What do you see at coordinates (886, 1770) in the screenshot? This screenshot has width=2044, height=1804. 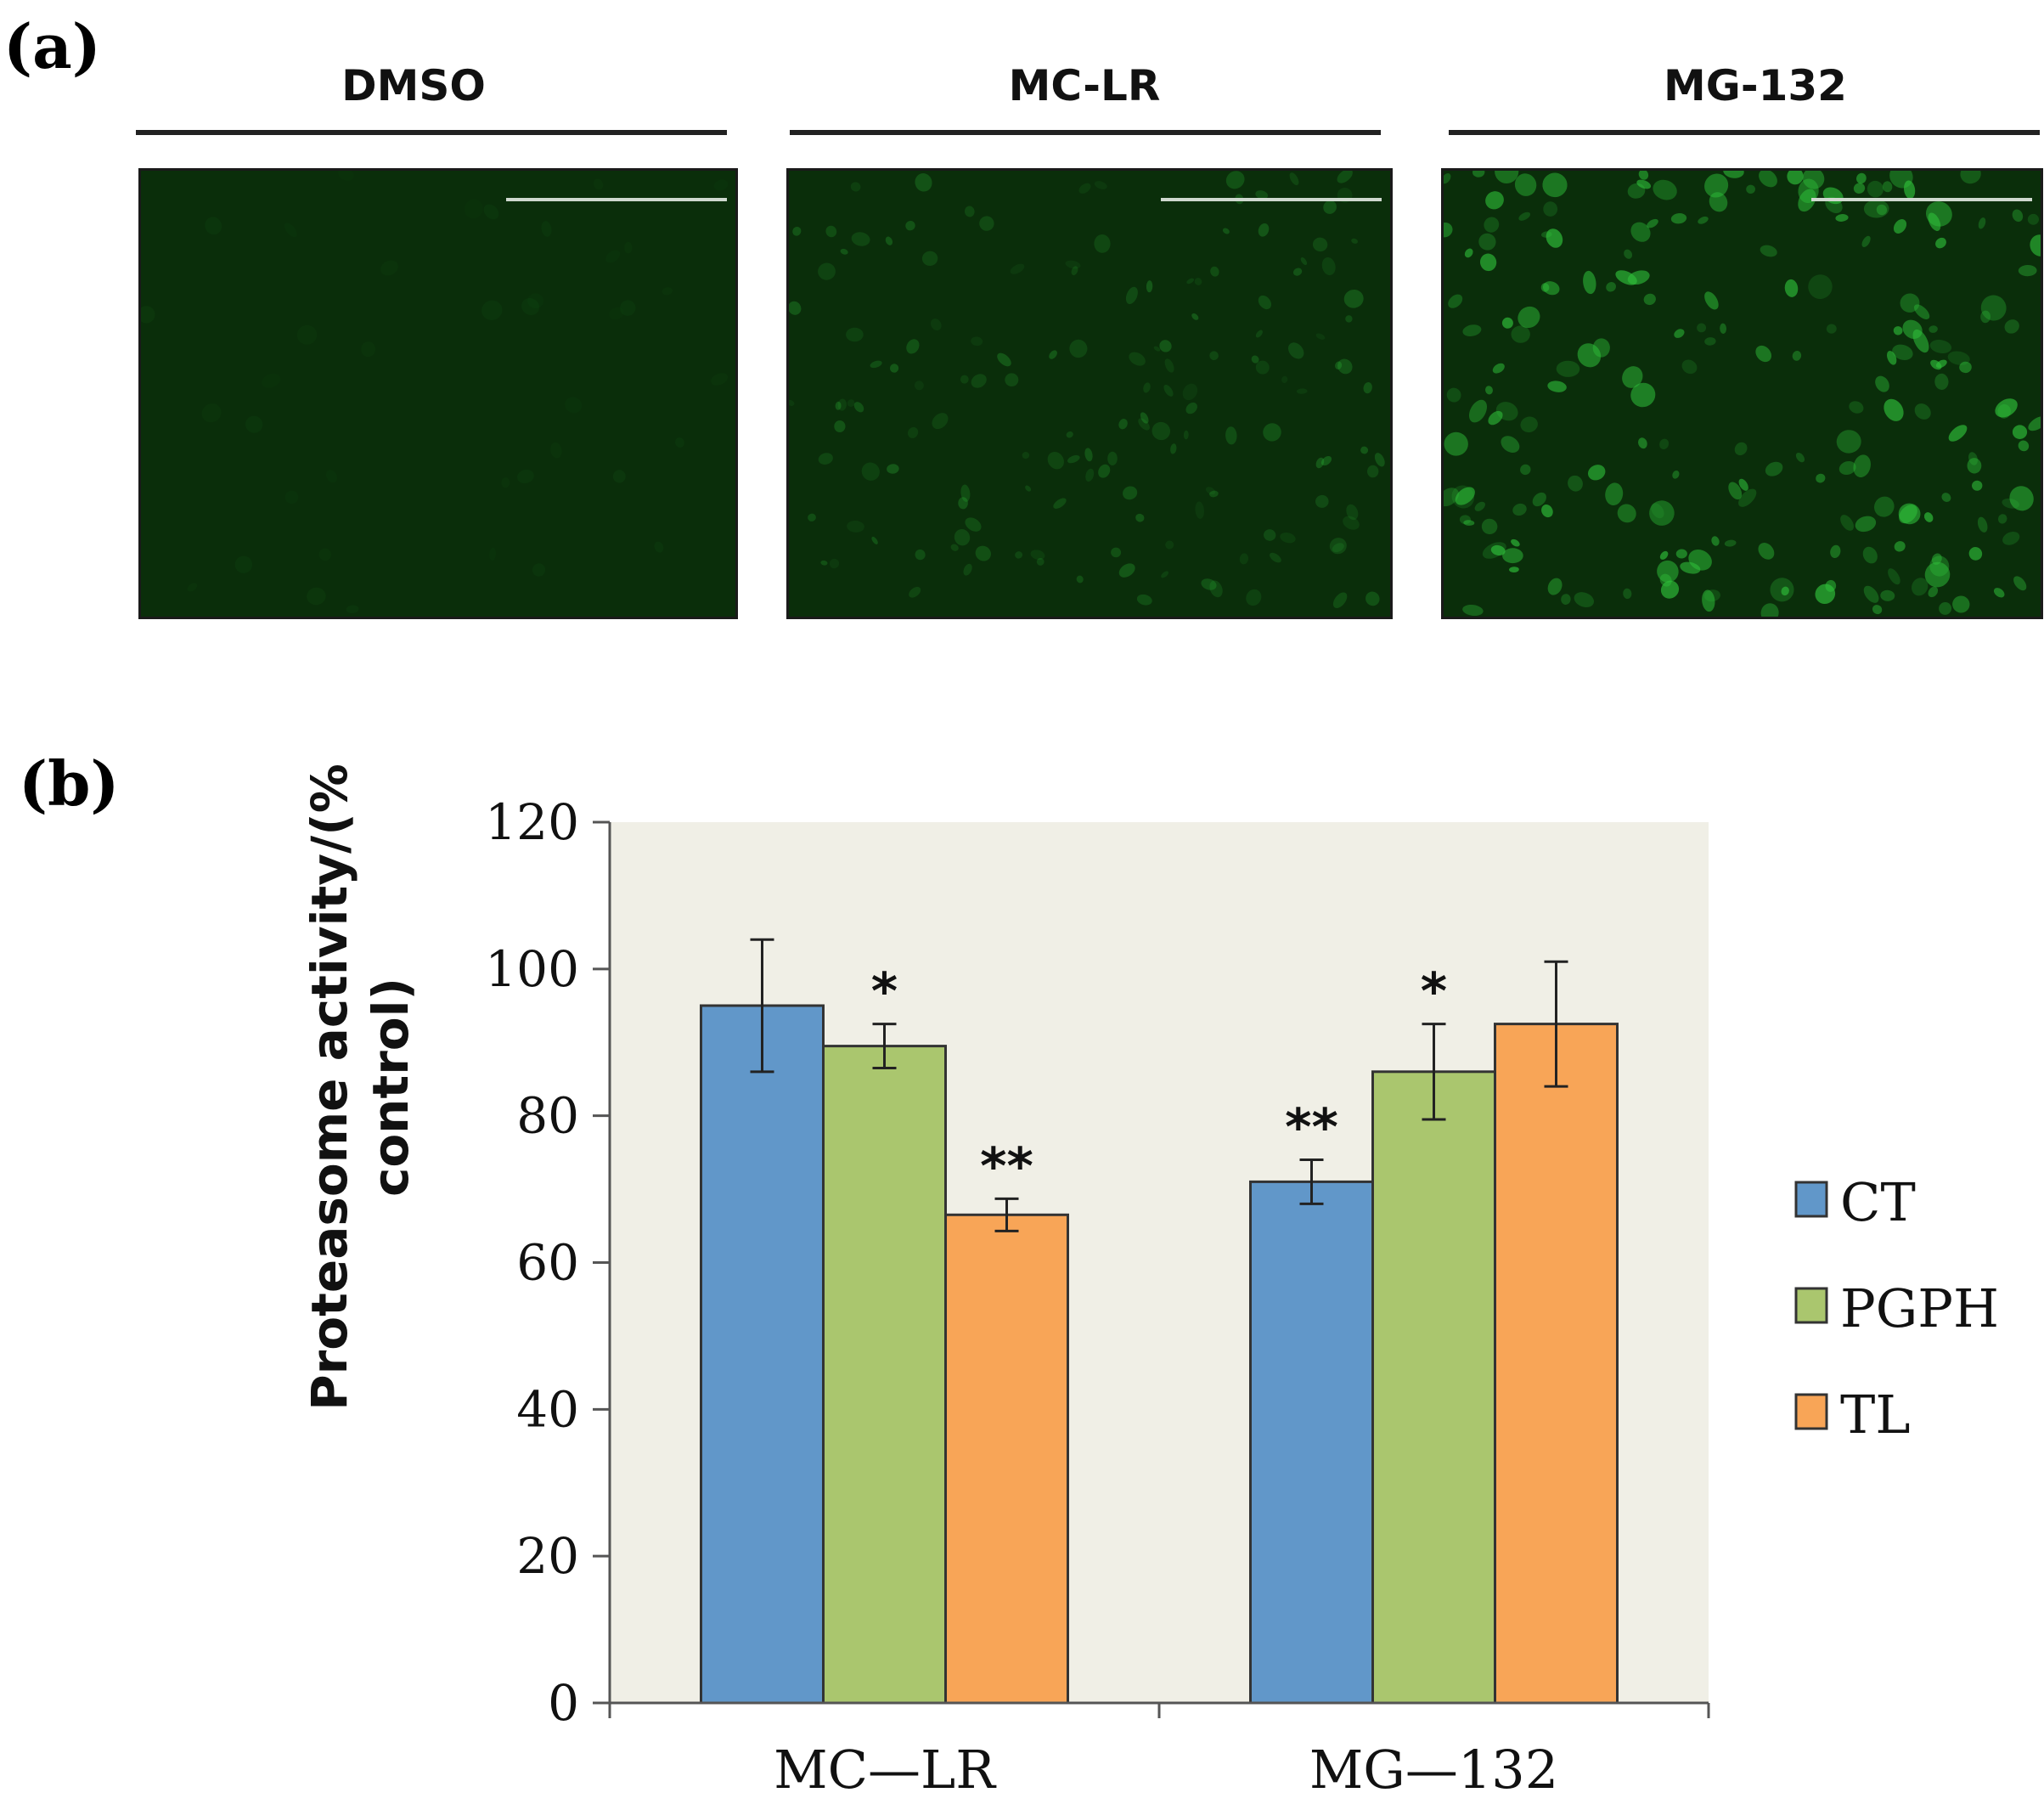 I see `category-label-0: MC—LR` at bounding box center [886, 1770].